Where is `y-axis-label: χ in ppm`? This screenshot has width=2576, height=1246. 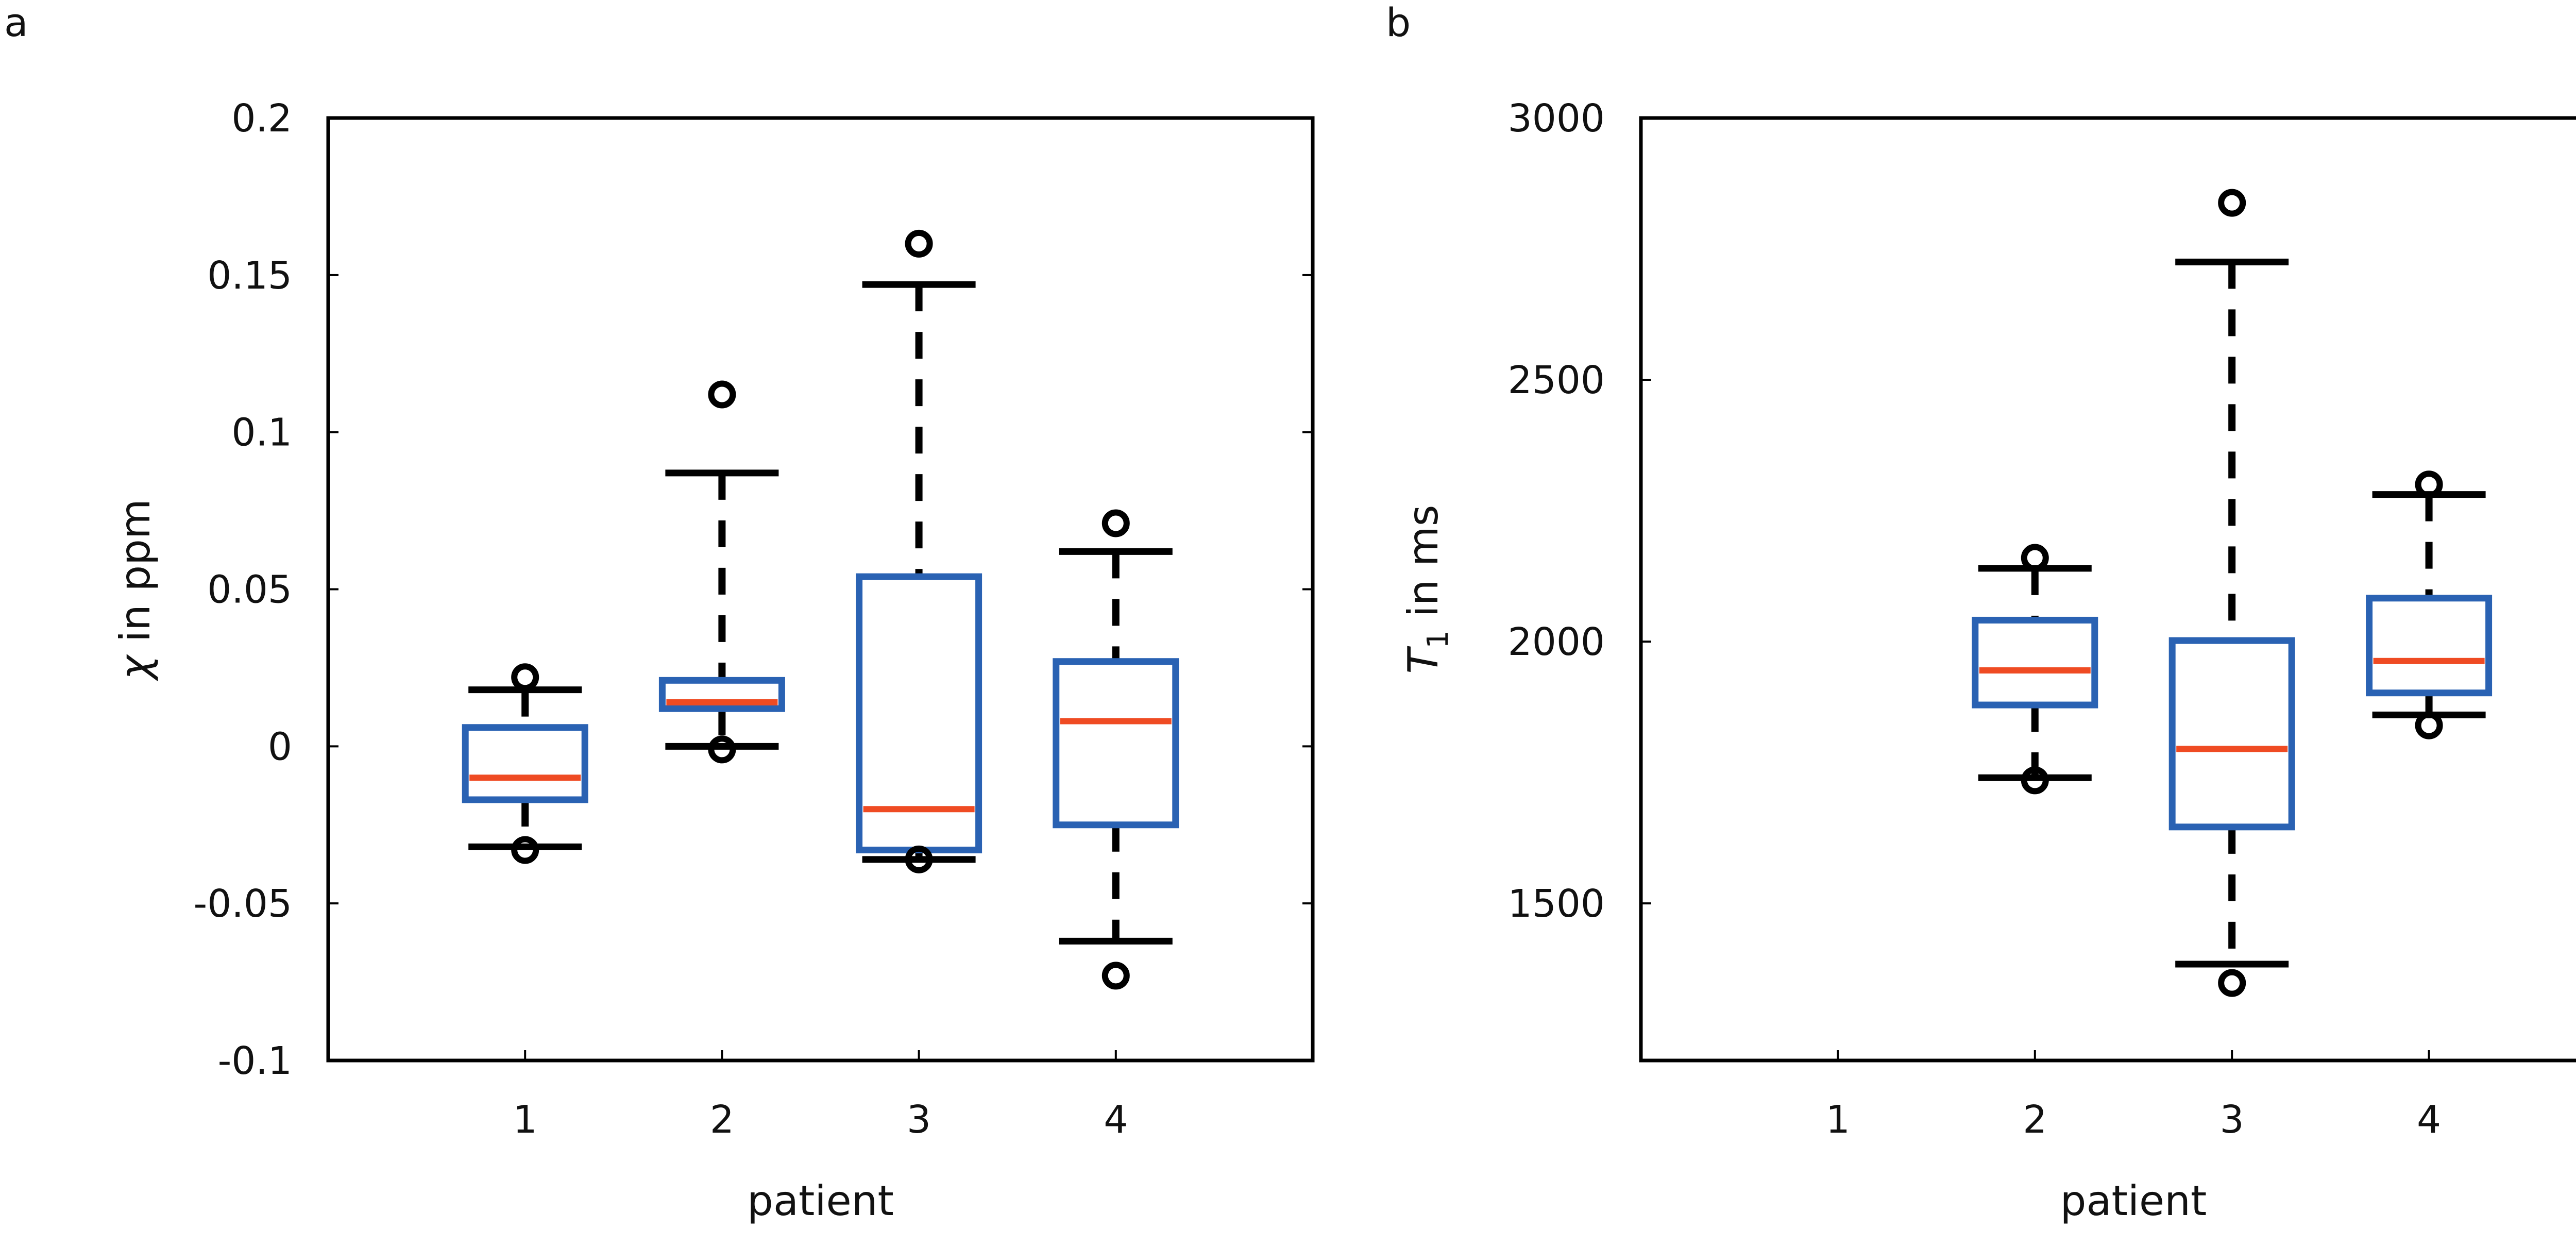 y-axis-label: χ in ppm is located at coordinates (135, 591).